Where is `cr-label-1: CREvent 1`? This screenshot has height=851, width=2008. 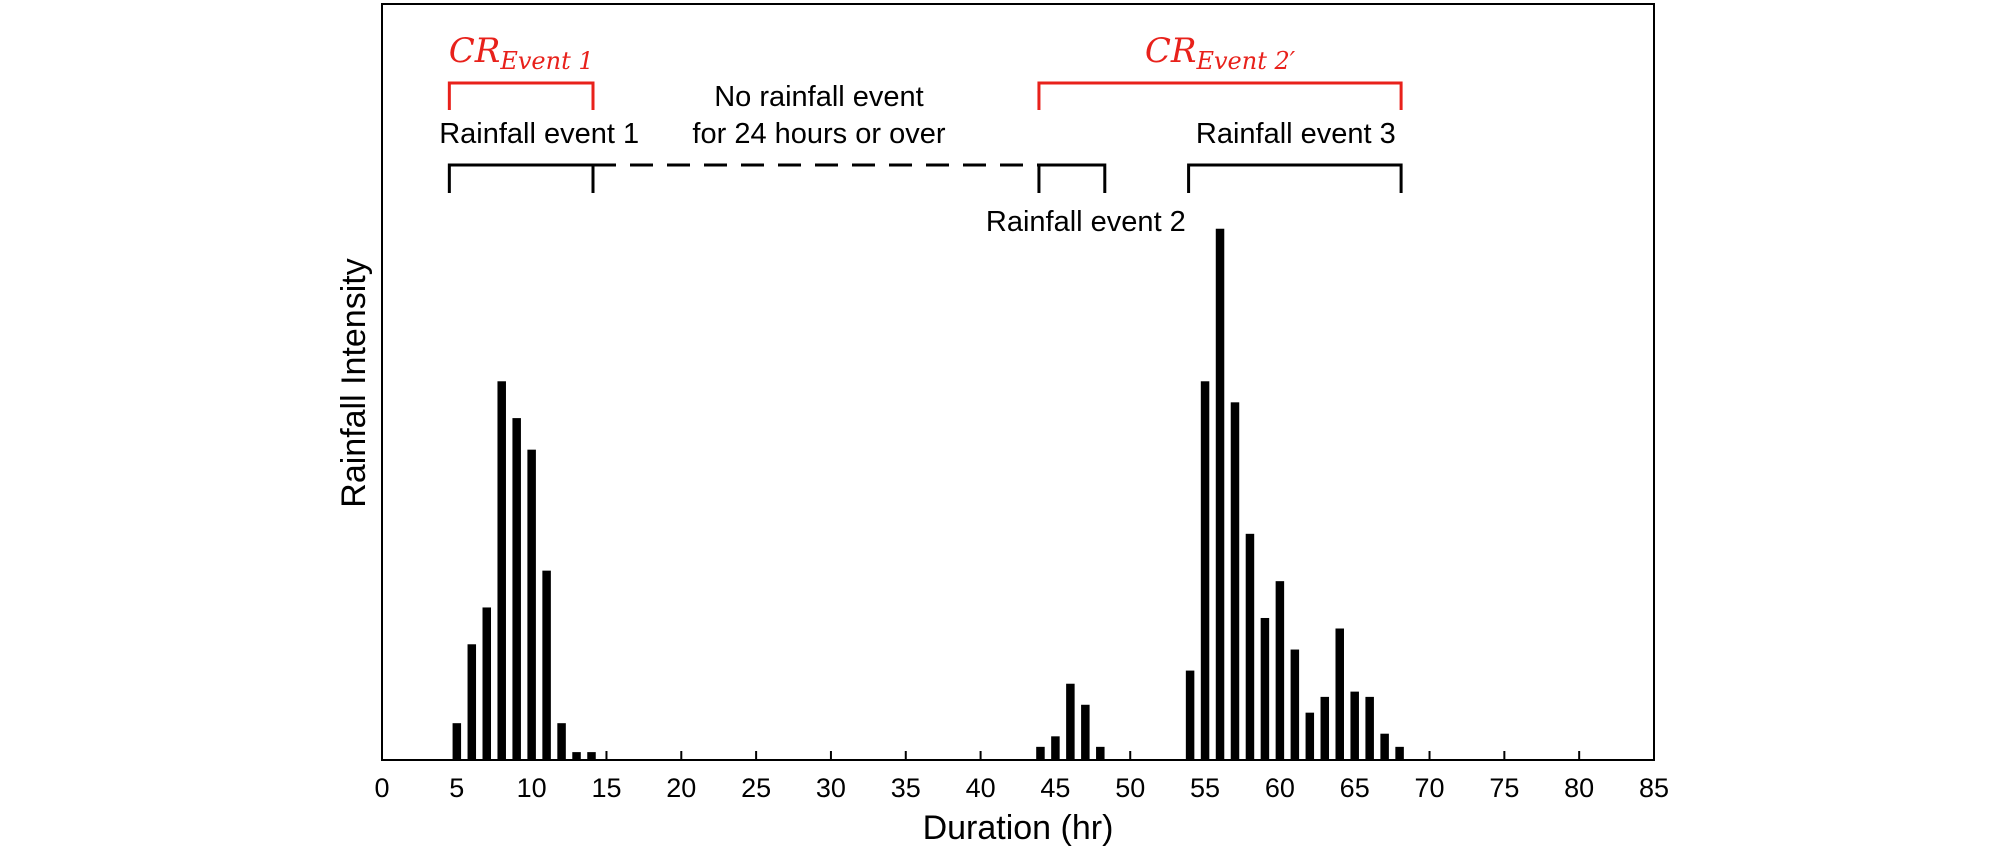 cr-label-1: CREvent 1 is located at coordinates (521, 53).